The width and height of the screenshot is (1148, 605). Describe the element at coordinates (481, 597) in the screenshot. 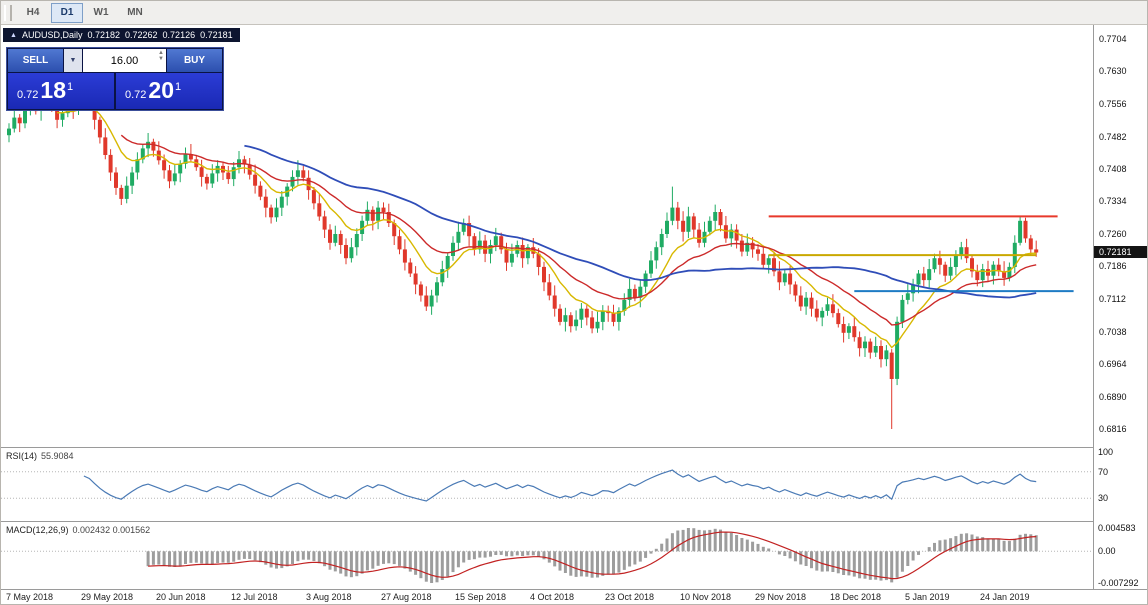

I see `date-axis-label: 15 Sep 2018` at that location.